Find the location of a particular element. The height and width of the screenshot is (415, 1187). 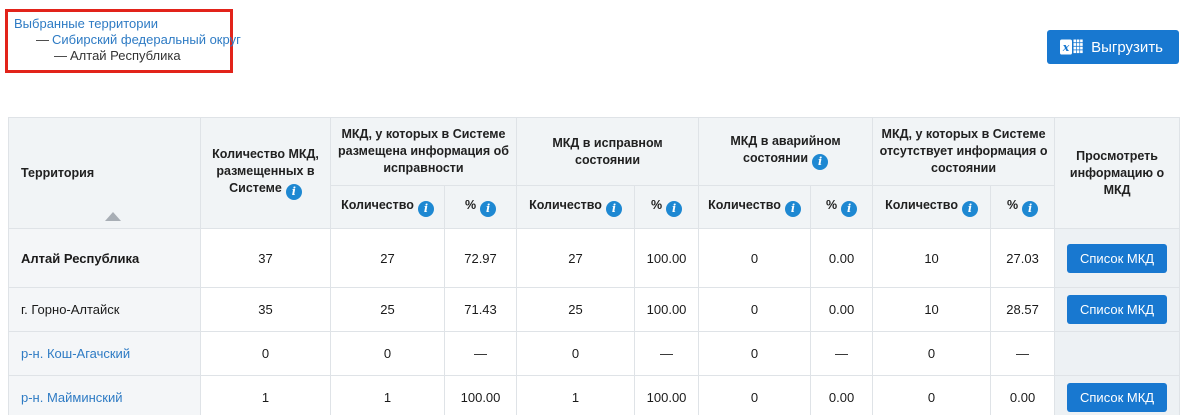

export-button: x Выгрузить is located at coordinates (1113, 47).